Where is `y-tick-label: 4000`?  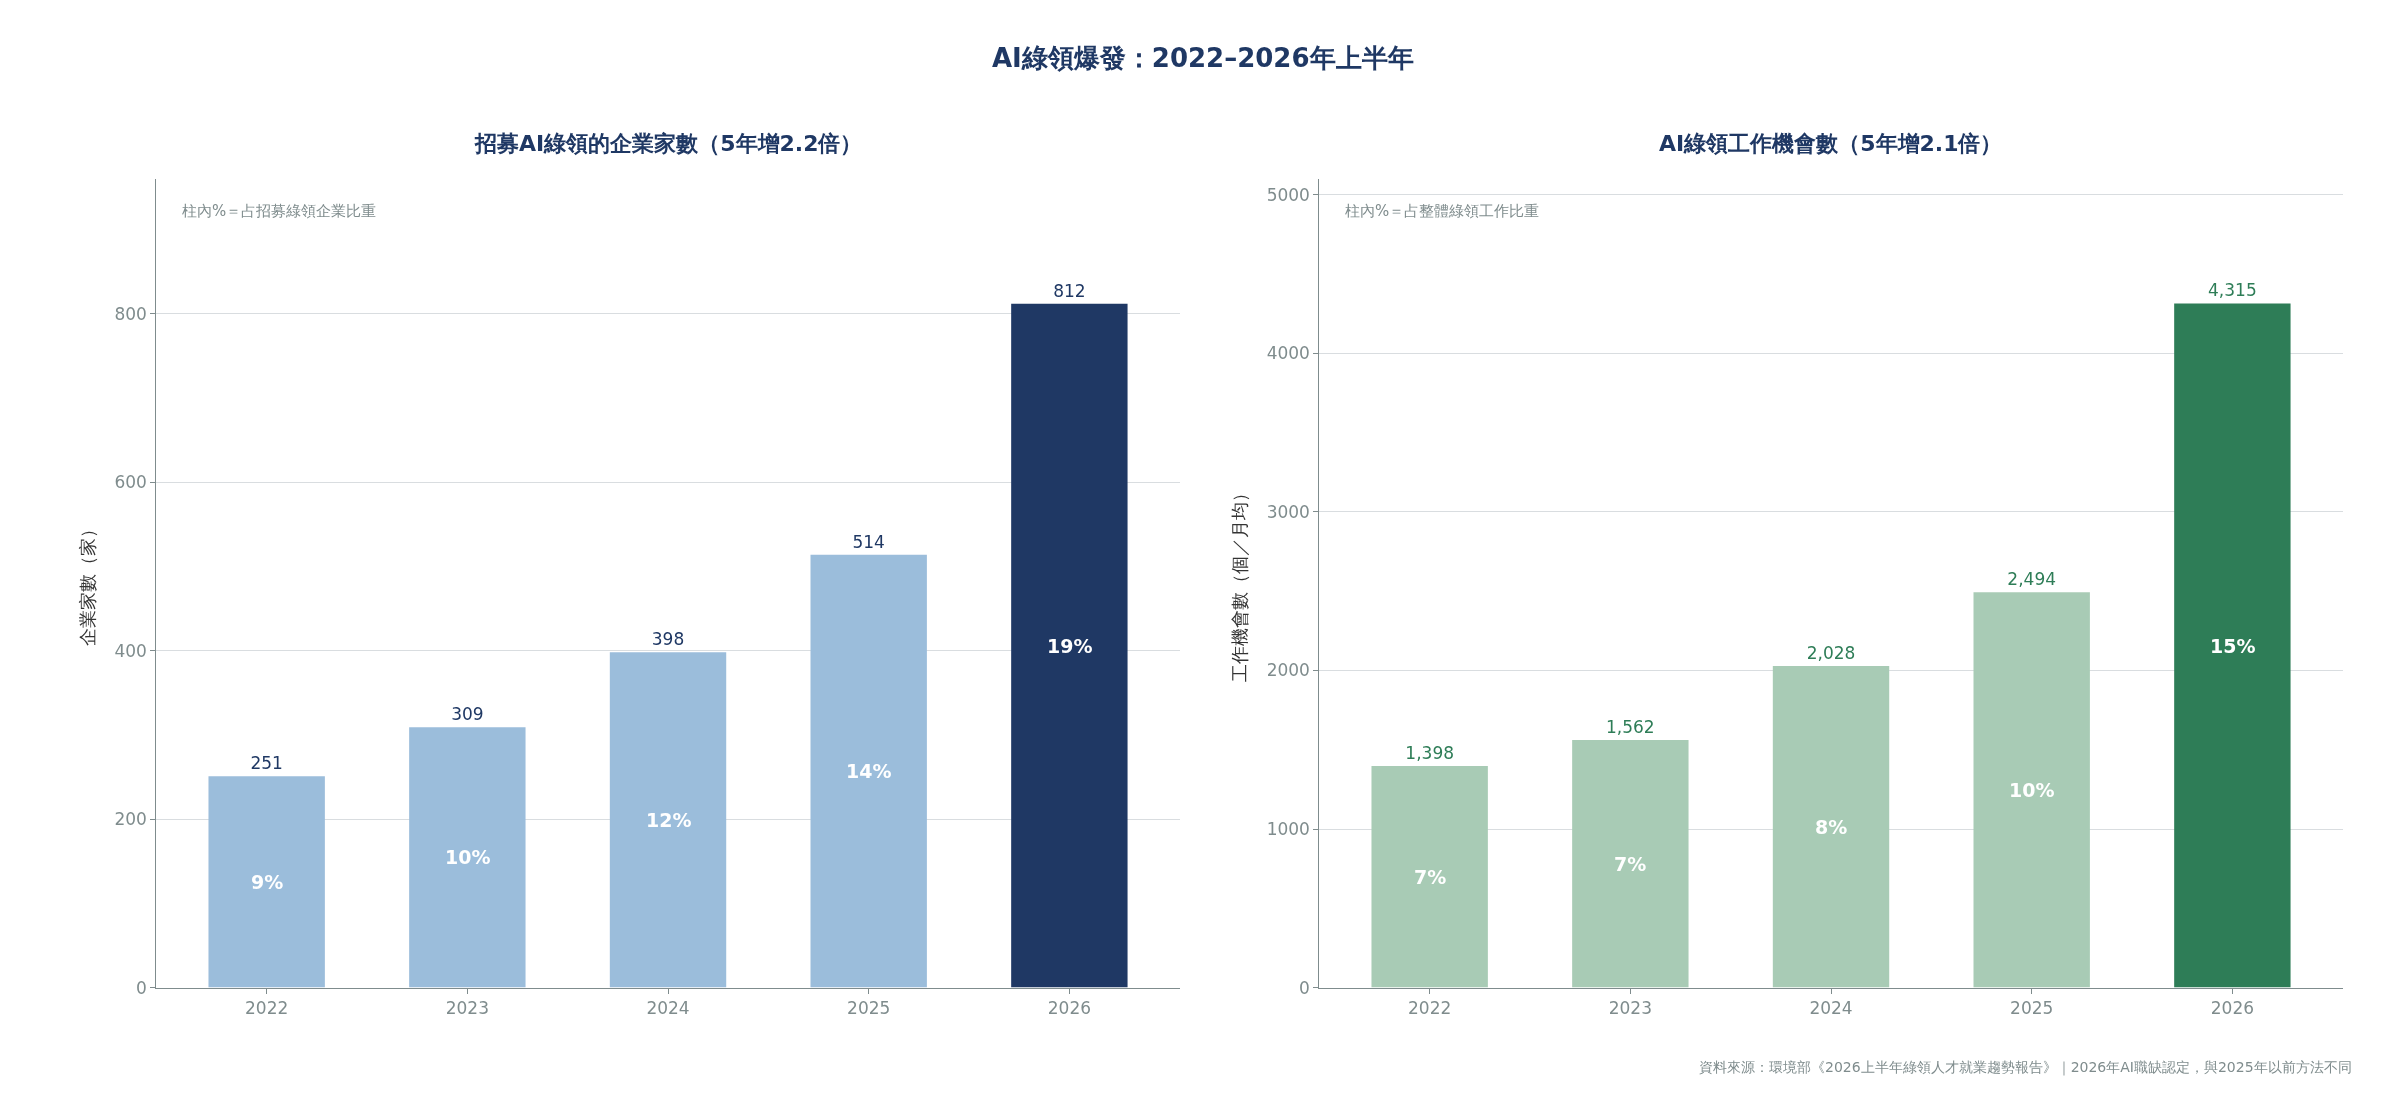 y-tick-label: 4000 is located at coordinates (1288, 353).